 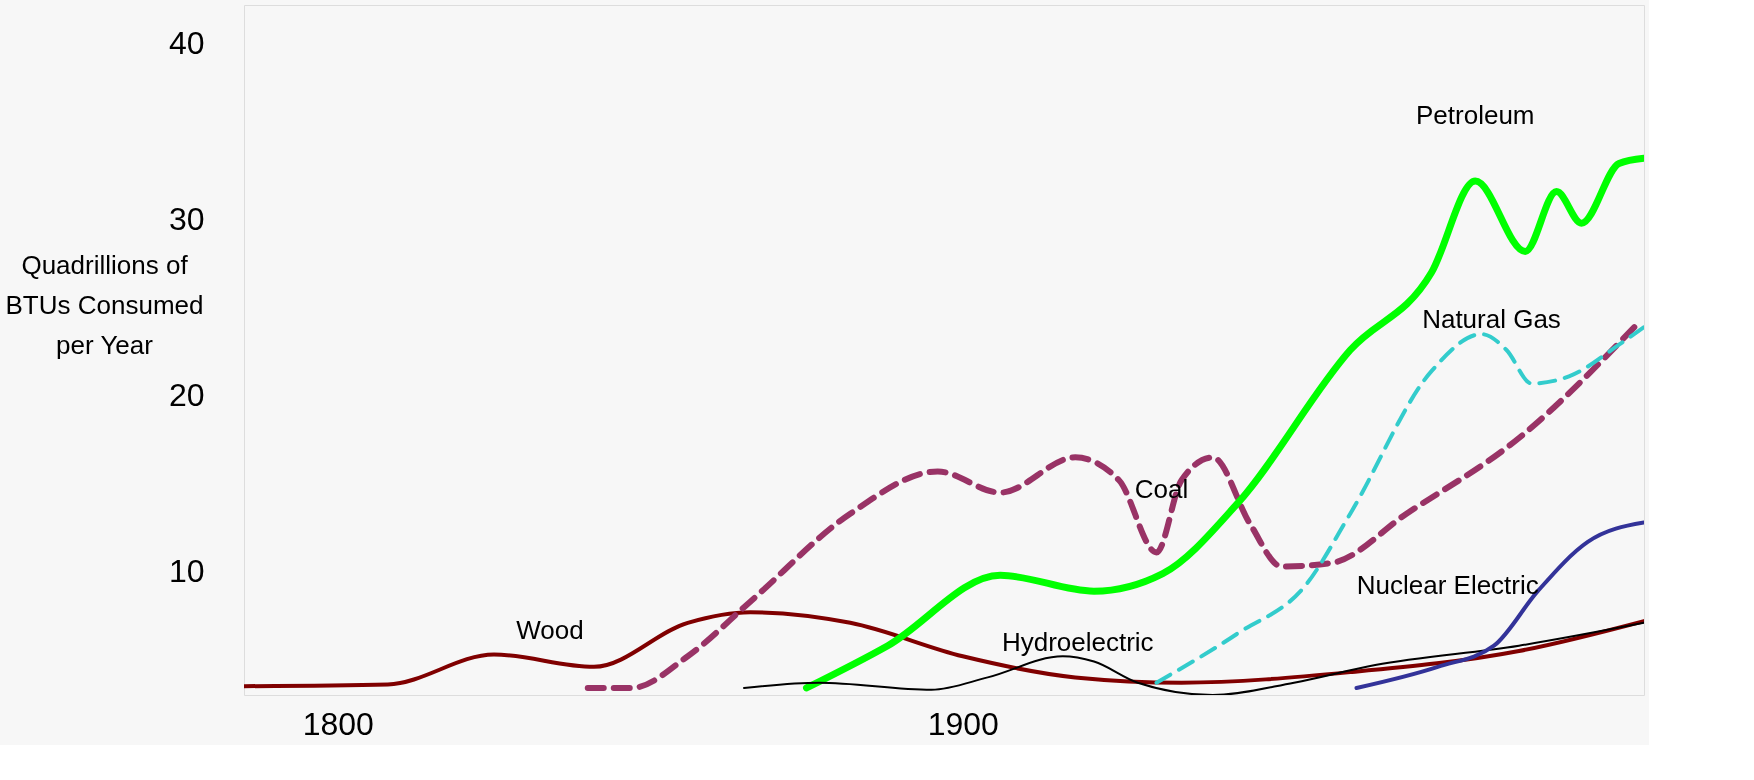 I want to click on y-tick-label: 40, so click(x=186, y=43).